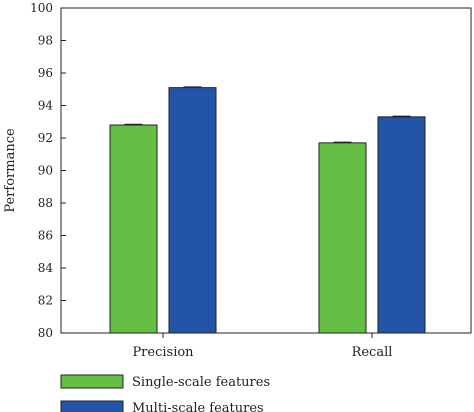  Describe the element at coordinates (45, 236) in the screenshot. I see `y-tick-label: 86` at that location.